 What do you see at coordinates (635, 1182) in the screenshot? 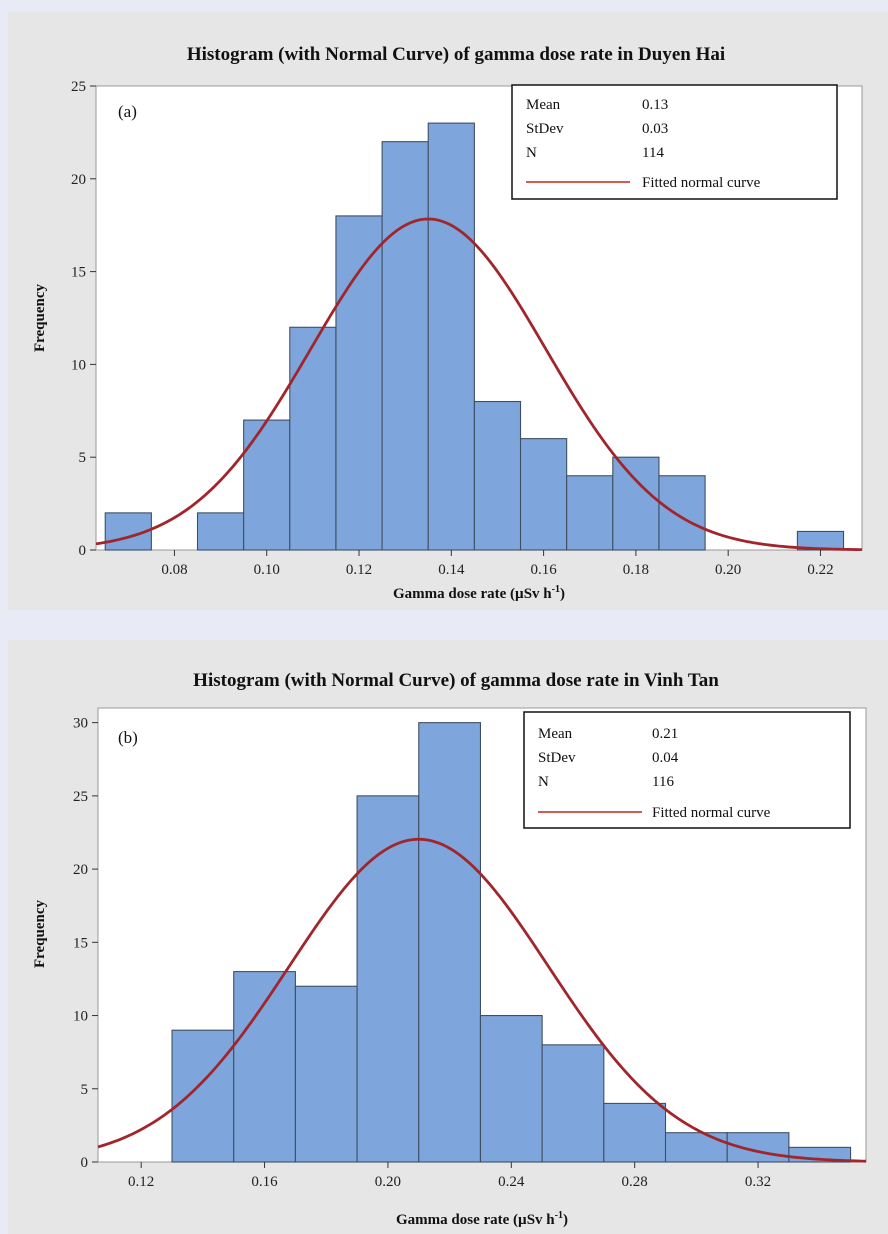
I see `x-tick-label: 0.28` at bounding box center [635, 1182].